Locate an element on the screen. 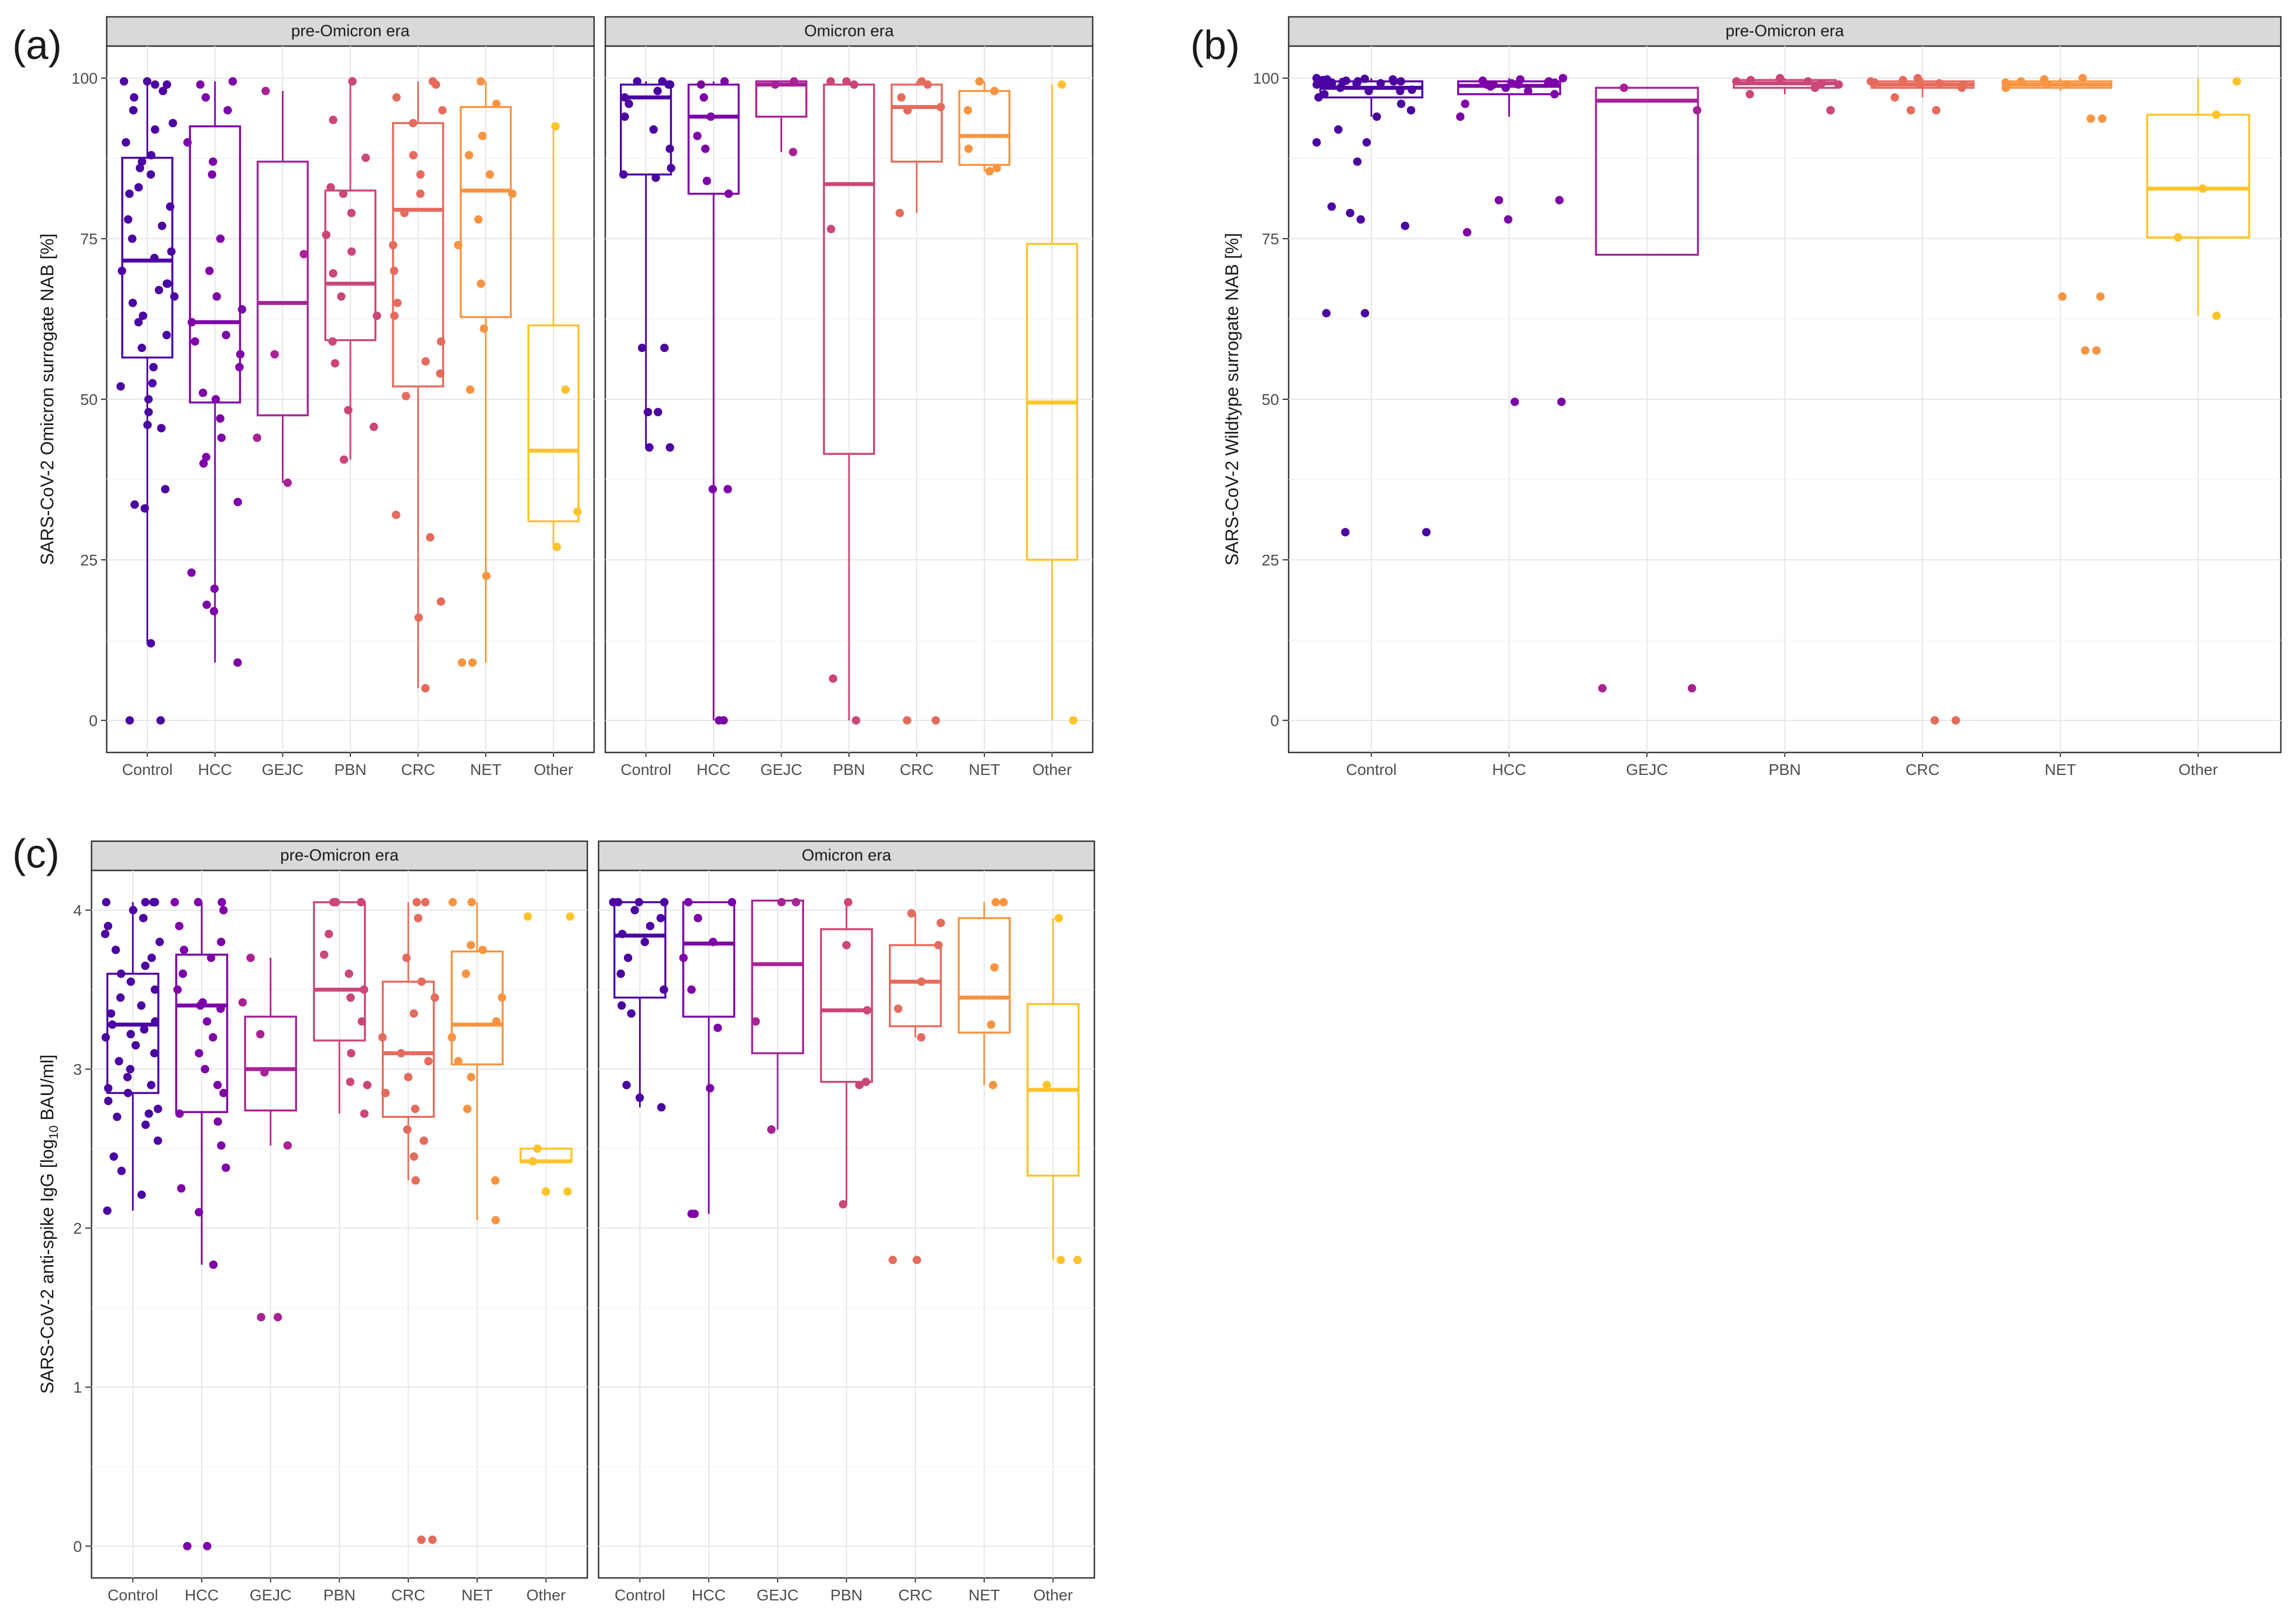 The image size is (2296, 1615). y-tick-label: 50 is located at coordinates (89, 400).